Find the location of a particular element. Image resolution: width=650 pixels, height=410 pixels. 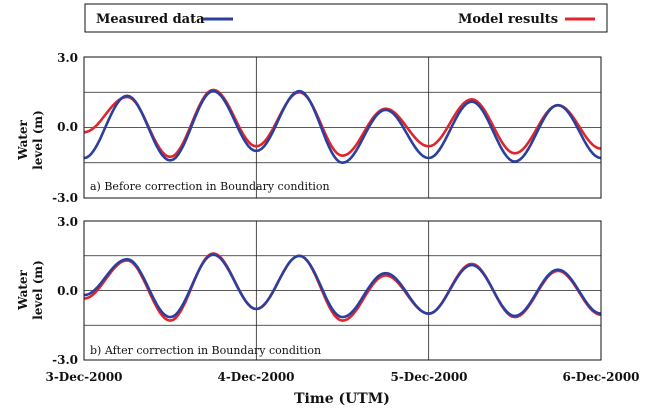

panel-a-lines is located at coordinates (342, 126).